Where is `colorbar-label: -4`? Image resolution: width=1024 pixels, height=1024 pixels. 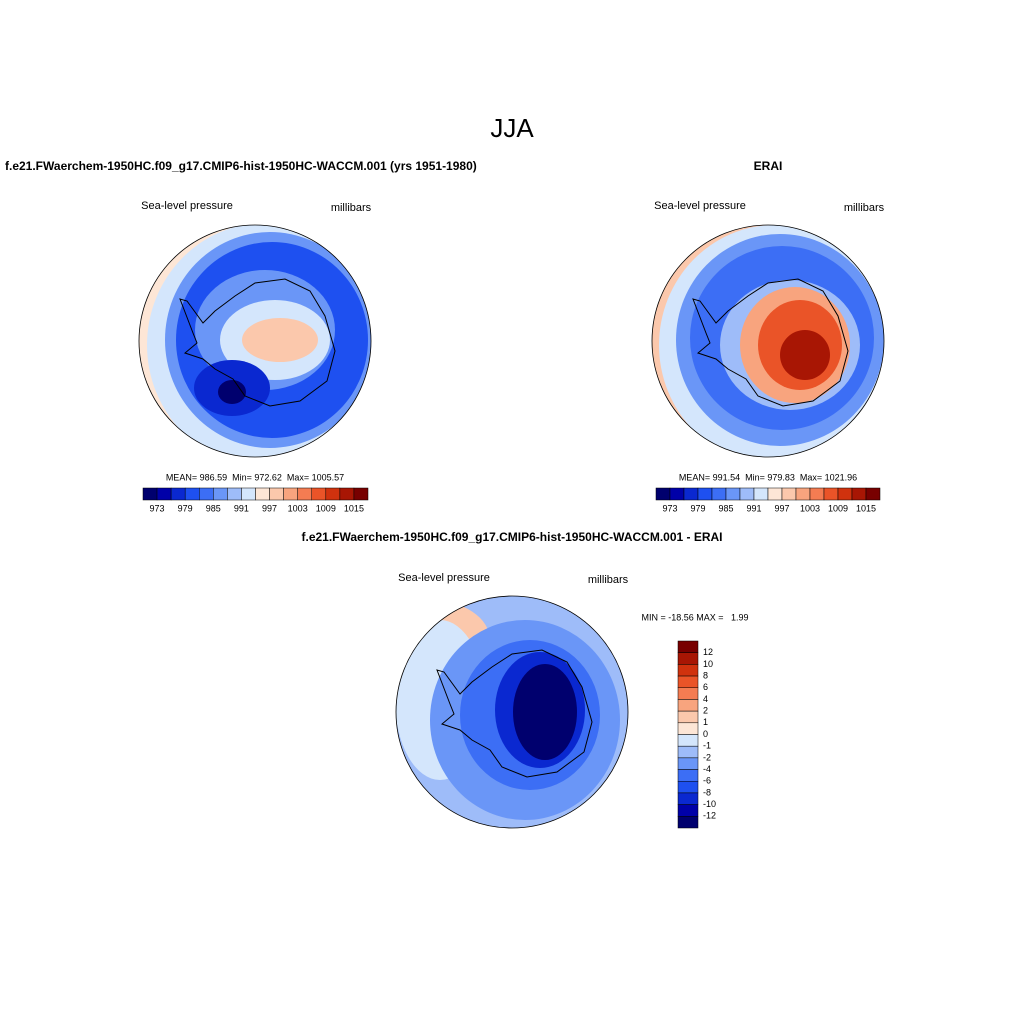
colorbar-label: -4 is located at coordinates (707, 769).